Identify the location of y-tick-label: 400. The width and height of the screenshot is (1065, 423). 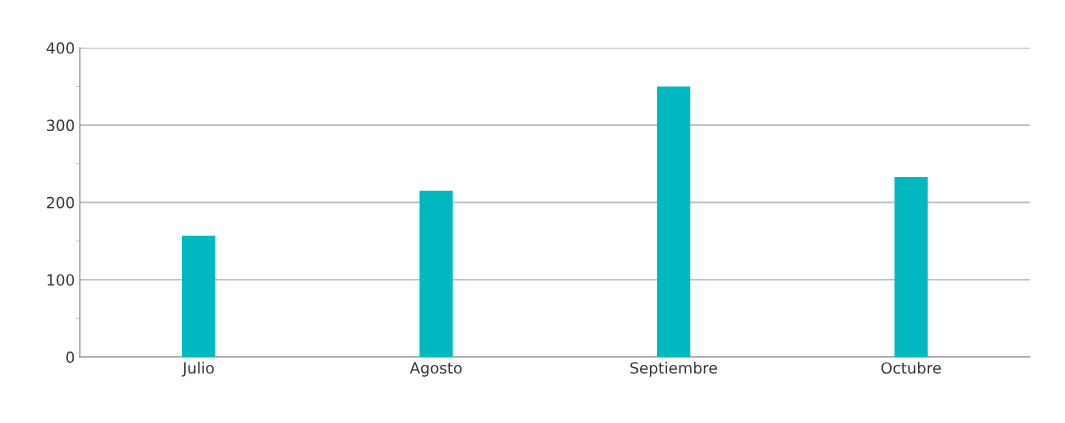
(60, 48).